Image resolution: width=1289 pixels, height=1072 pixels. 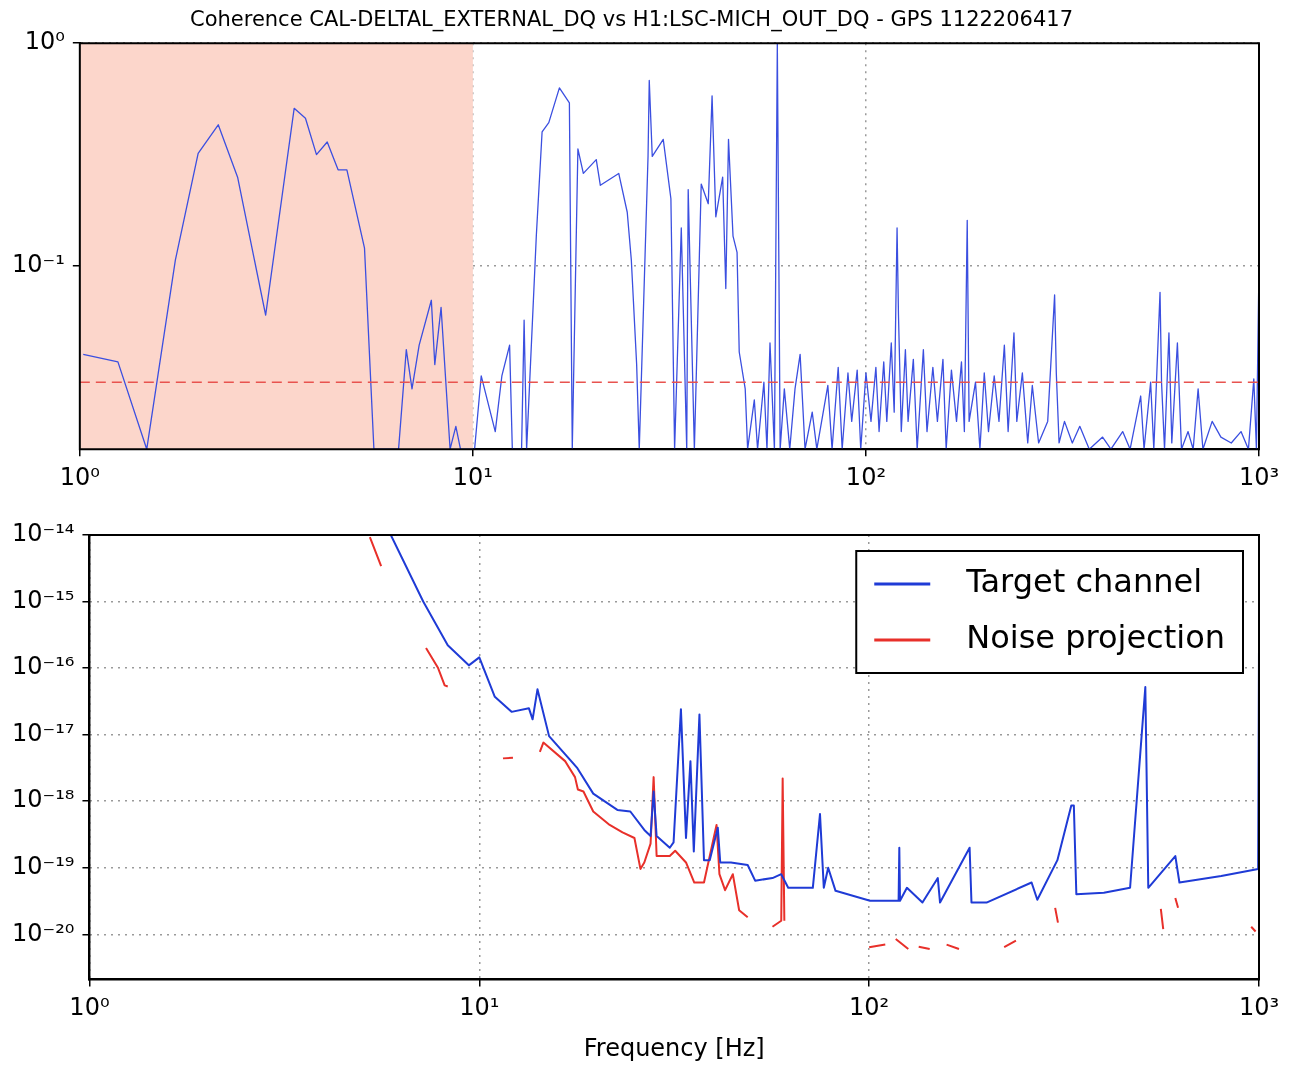 What do you see at coordinates (38, 264) in the screenshot?
I see `y-tick-label: 10⁻¹` at bounding box center [38, 264].